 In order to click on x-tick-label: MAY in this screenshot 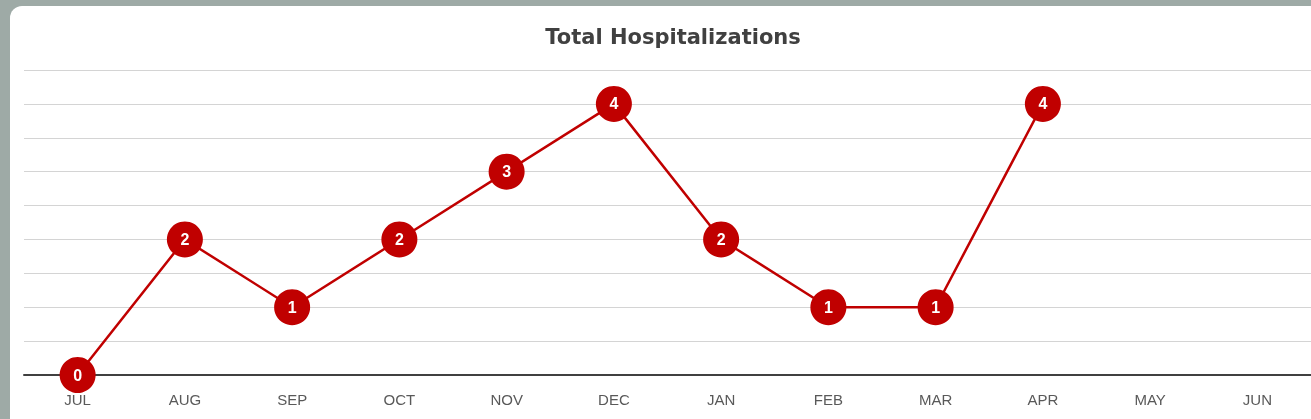, I will do `click(1150, 399)`.